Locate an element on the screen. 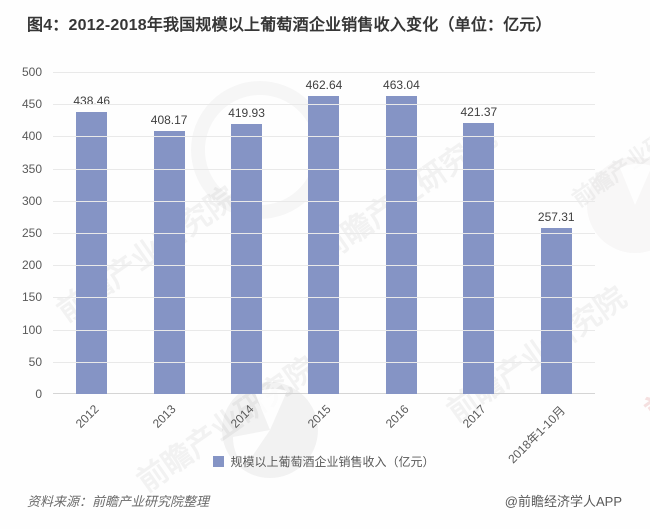 This screenshot has height=529, width=650. x-tick: 2015 is located at coordinates (323, 426).